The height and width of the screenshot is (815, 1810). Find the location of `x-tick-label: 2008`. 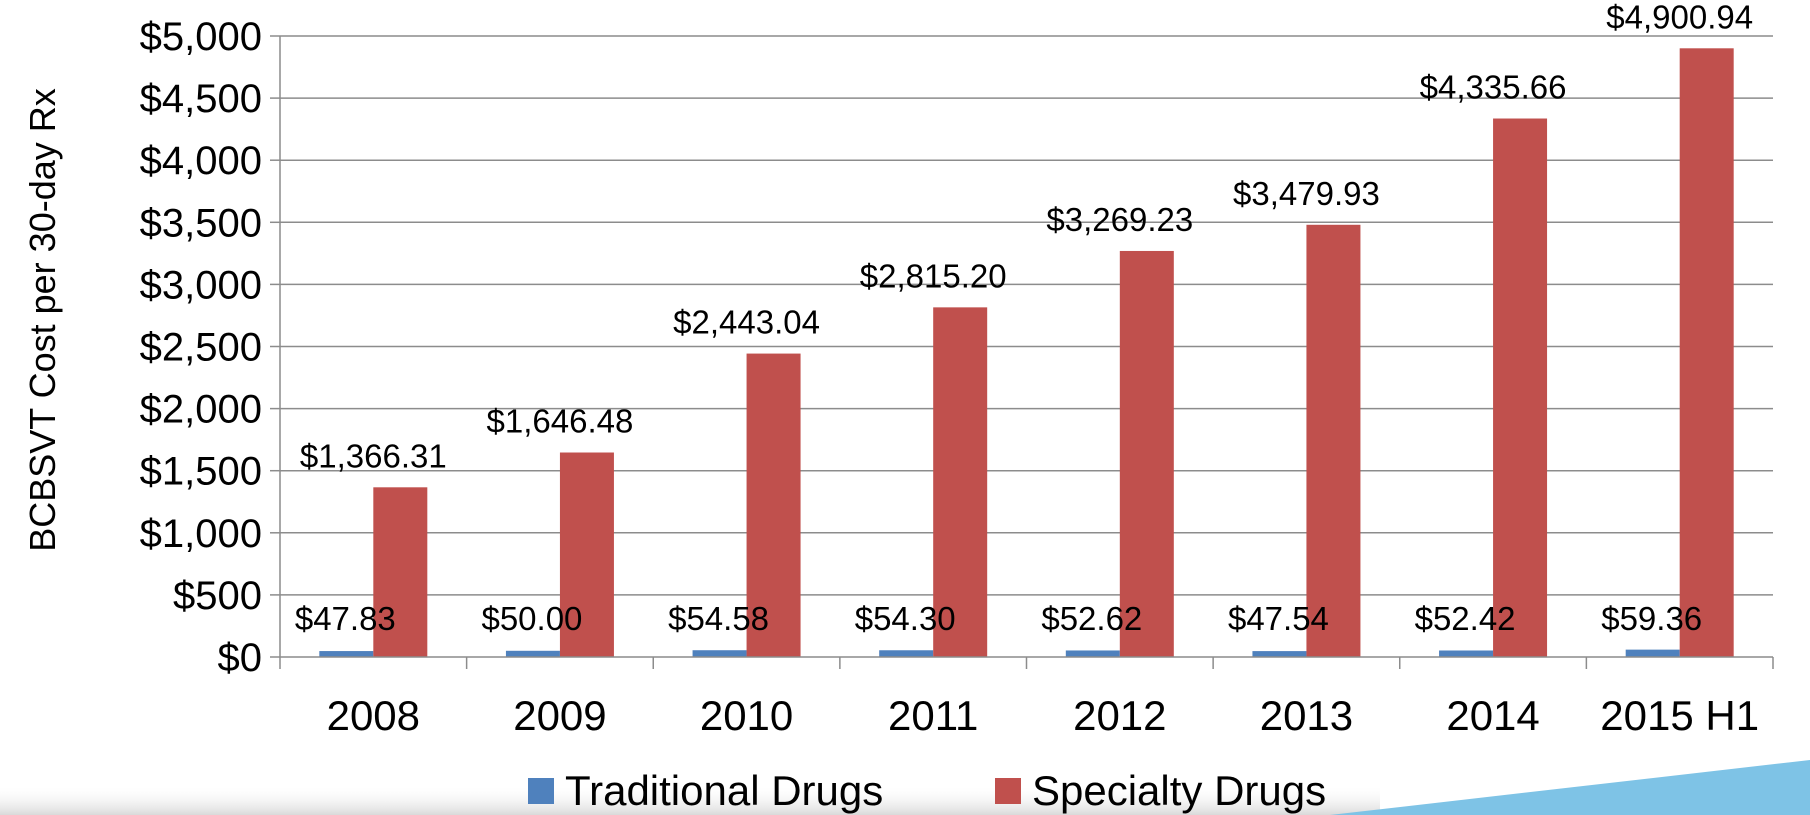

x-tick-label: 2008 is located at coordinates (373, 715).